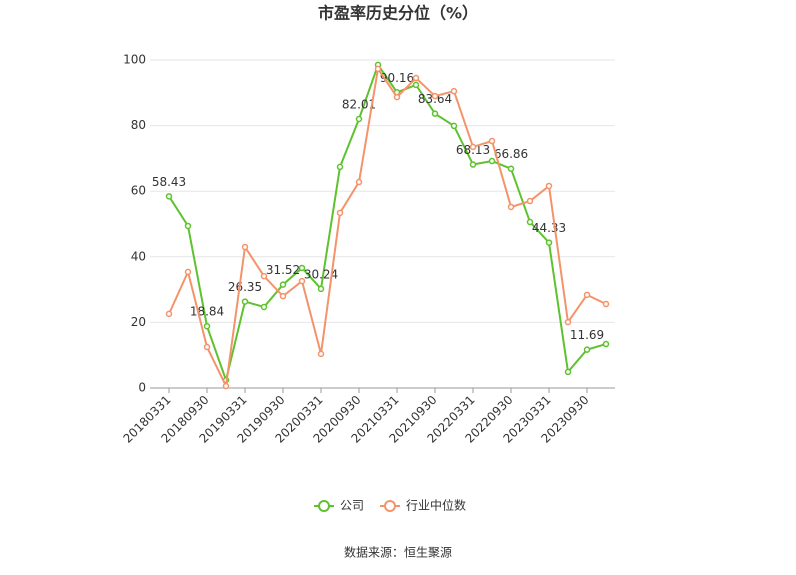 Image resolution: width=796 pixels, height=575 pixels. Describe the element at coordinates (138, 256) in the screenshot. I see `y-tick-label: 40` at that location.